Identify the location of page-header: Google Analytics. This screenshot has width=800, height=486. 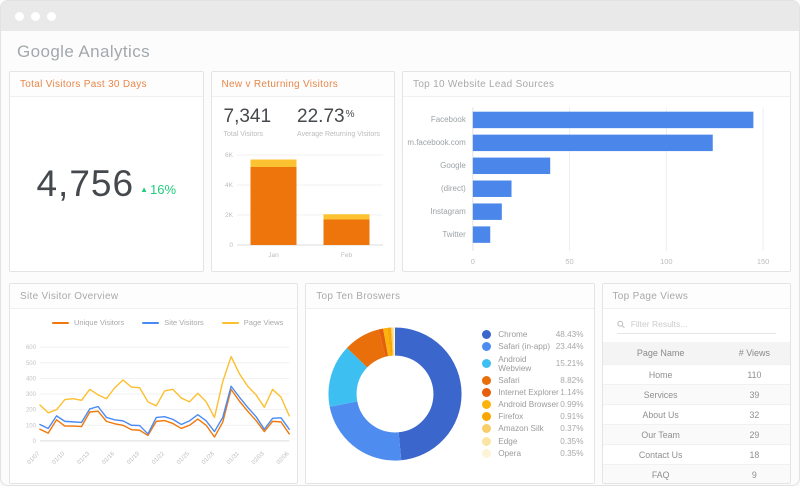
(400, 51).